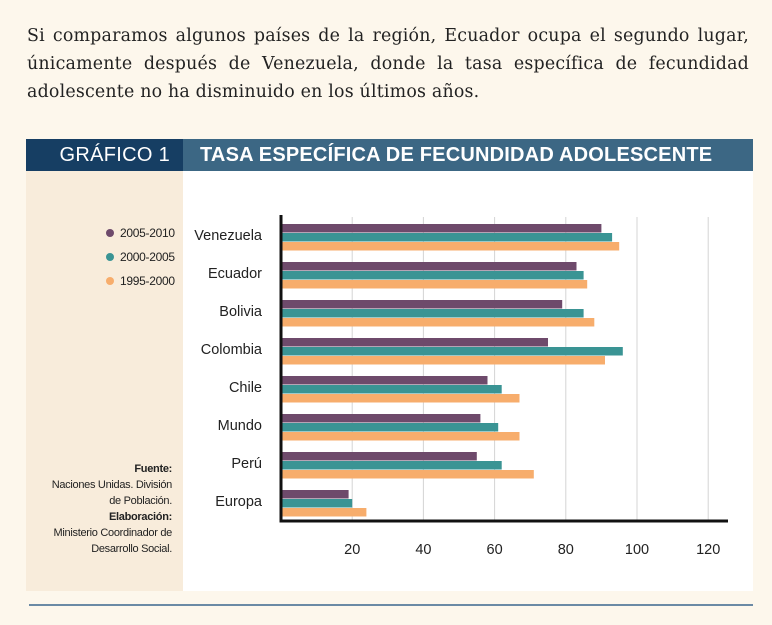  I want to click on x-tick-label: 120, so click(708, 550).